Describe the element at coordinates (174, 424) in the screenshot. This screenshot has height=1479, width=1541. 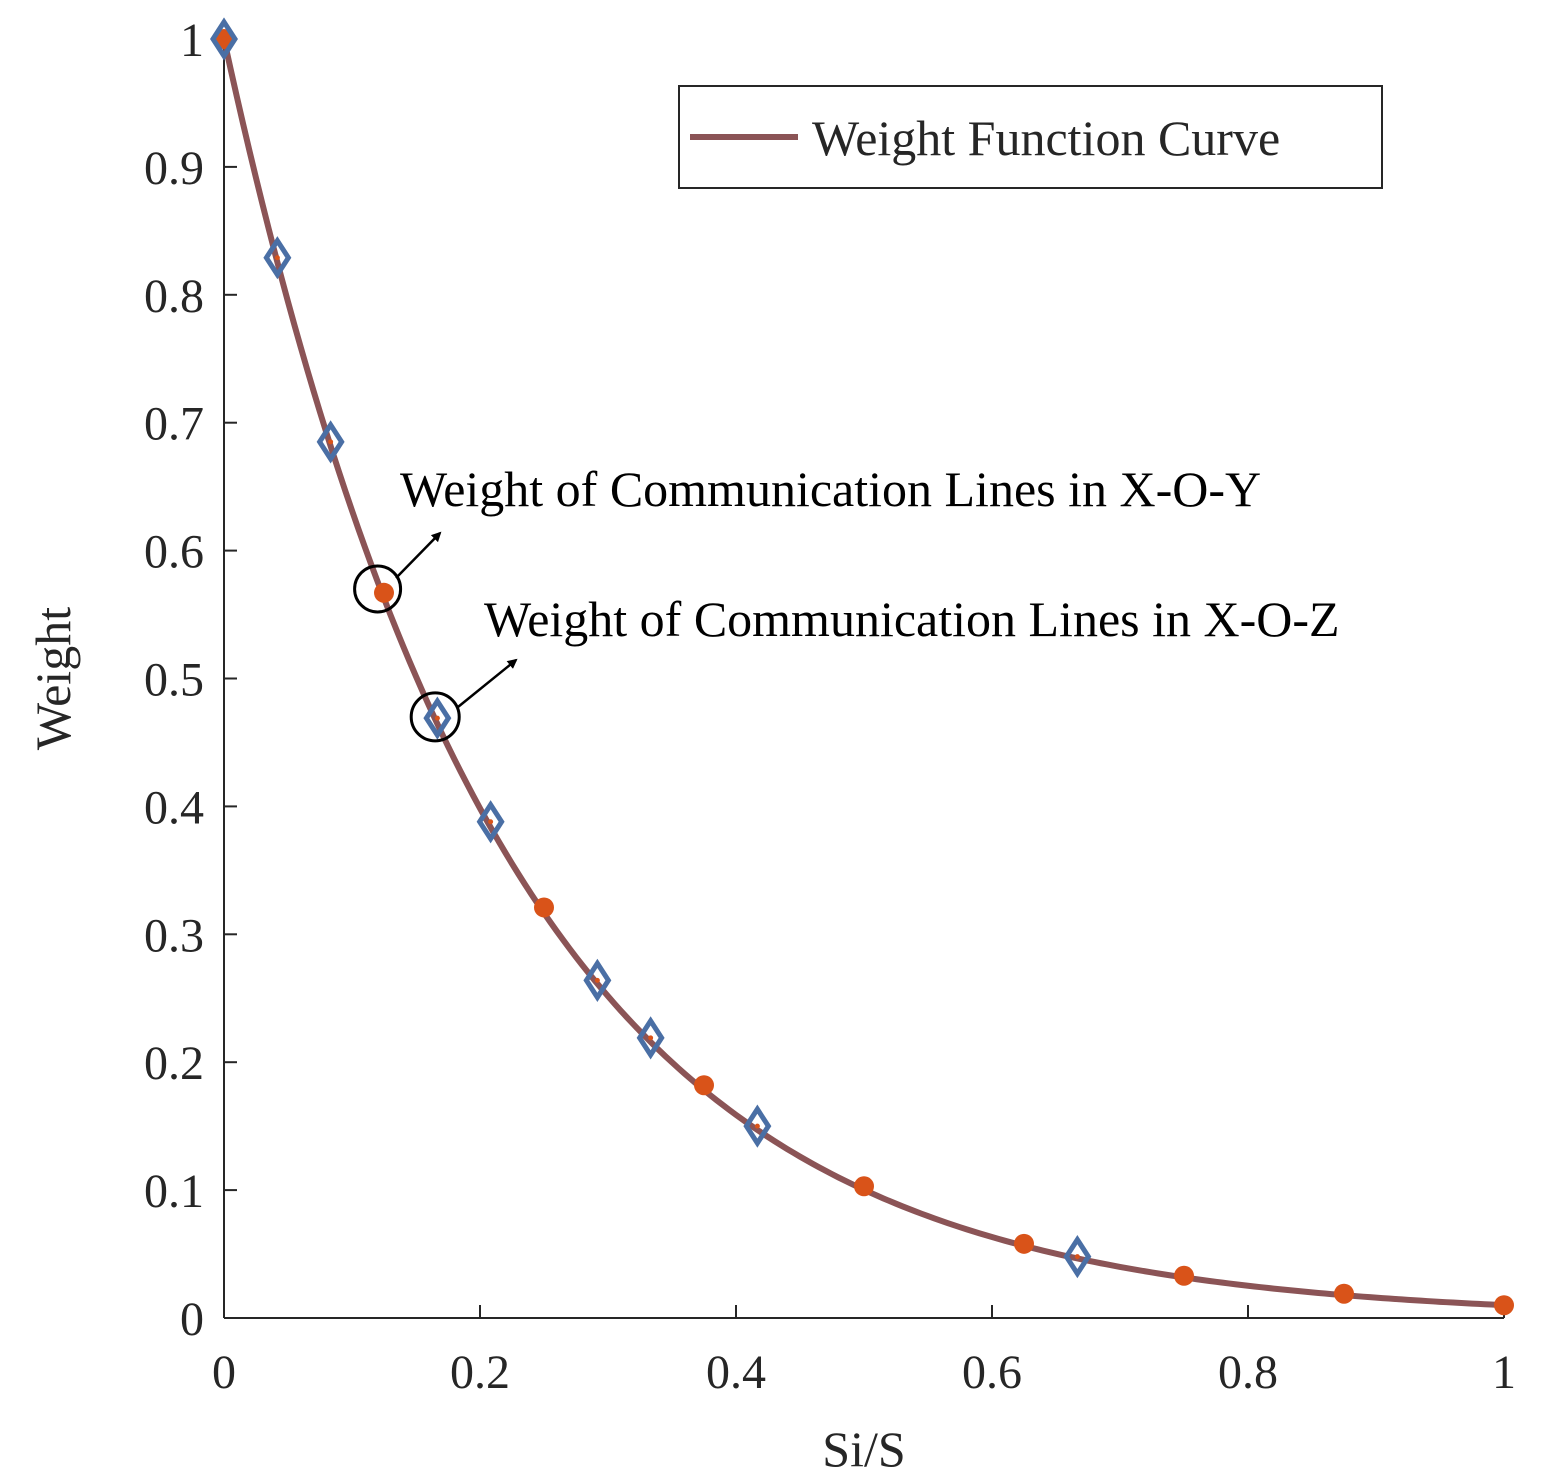
I see `y-tick-label: 0.7` at that location.